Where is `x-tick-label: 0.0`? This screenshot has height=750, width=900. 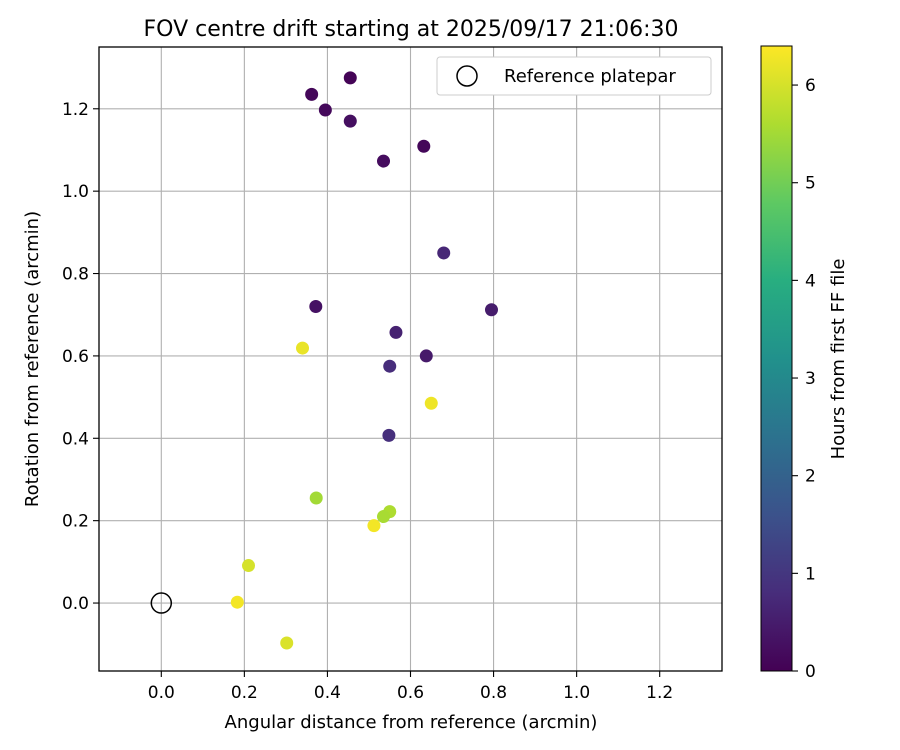 x-tick-label: 0.0 is located at coordinates (161, 693).